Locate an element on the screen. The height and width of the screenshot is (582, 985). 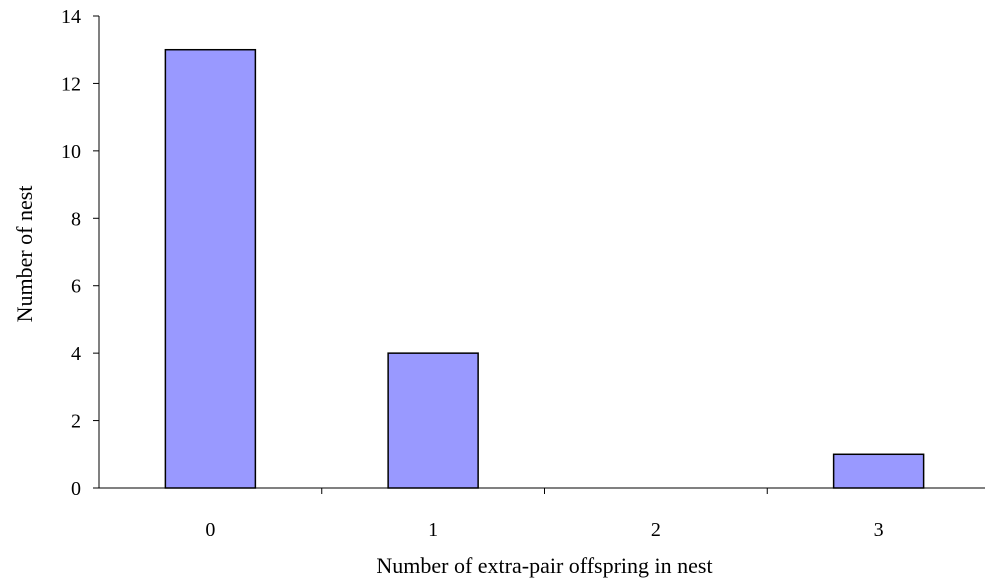
y-tick-label: 8 is located at coordinates (76, 219).